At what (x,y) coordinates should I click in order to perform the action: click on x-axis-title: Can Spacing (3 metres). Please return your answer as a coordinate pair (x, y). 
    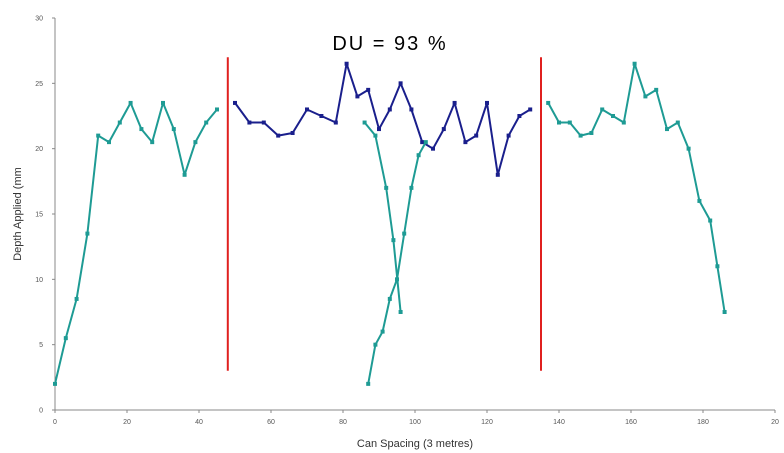
    Looking at the image, I should click on (415, 444).